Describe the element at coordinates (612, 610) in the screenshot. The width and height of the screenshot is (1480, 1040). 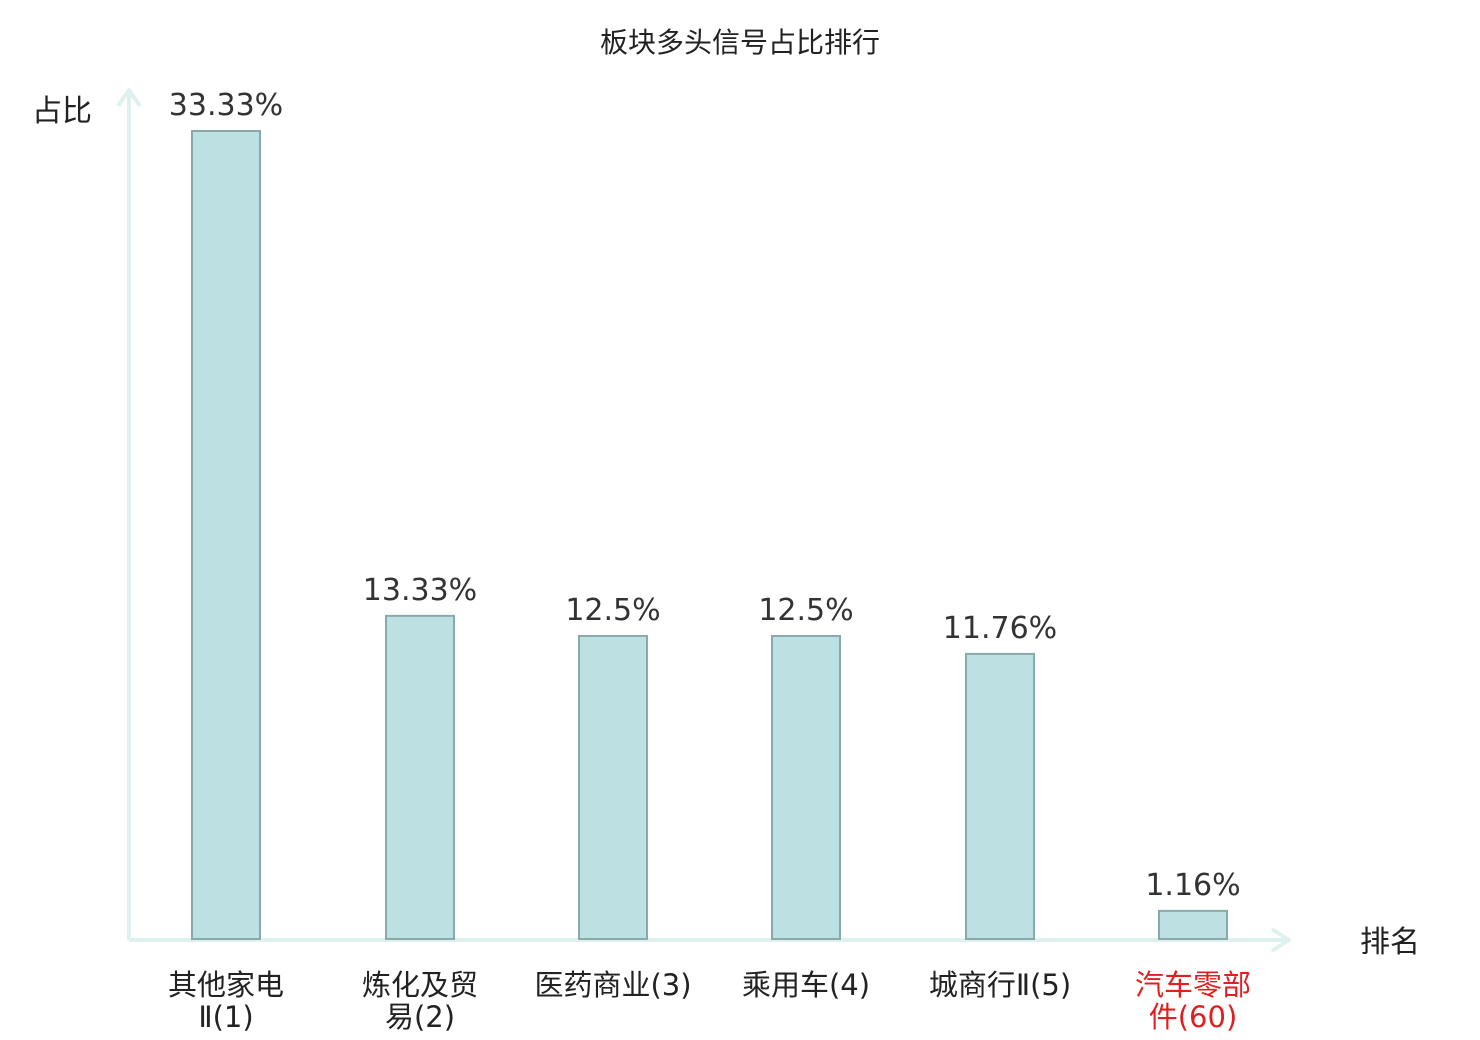
I see `value-label-3: 12.5%` at that location.